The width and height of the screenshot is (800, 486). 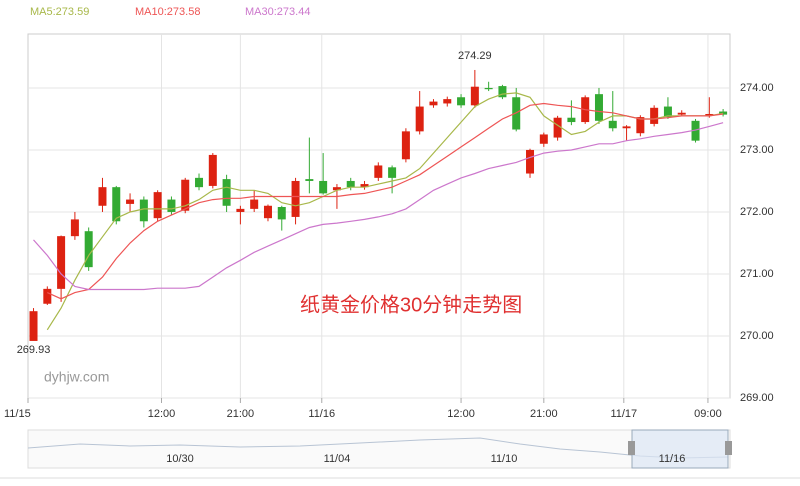 What do you see at coordinates (757, 398) in the screenshot?
I see `y-tick-label: 269.00` at bounding box center [757, 398].